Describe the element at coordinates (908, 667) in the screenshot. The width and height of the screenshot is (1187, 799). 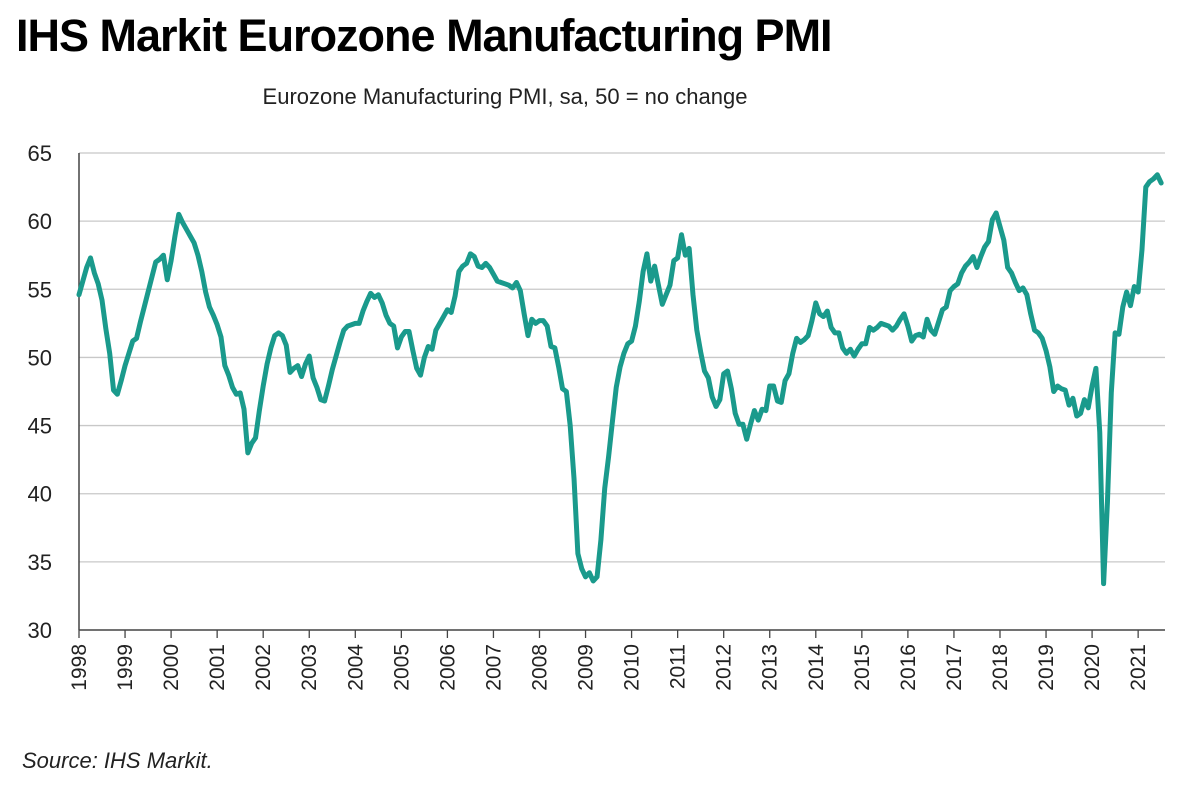
I see `x-tick-label: 2016` at that location.